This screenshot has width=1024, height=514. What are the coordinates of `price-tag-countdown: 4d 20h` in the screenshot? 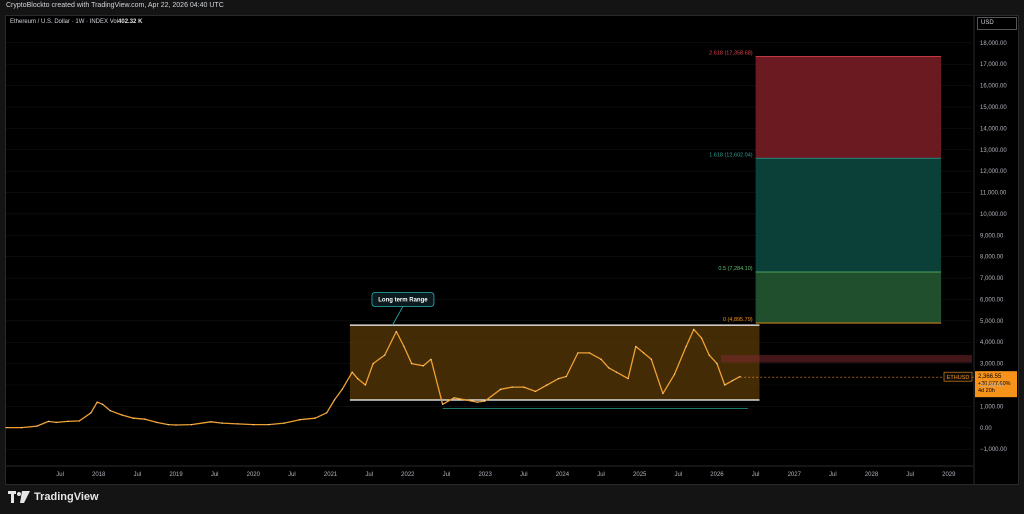 It's located at (986, 391).